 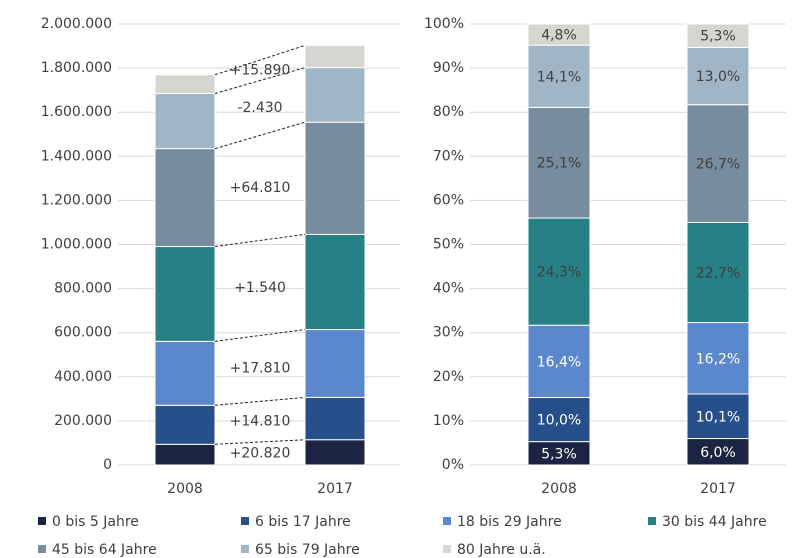 I want to click on legend-label: 45 bis 64 Jahre, so click(x=104, y=550).